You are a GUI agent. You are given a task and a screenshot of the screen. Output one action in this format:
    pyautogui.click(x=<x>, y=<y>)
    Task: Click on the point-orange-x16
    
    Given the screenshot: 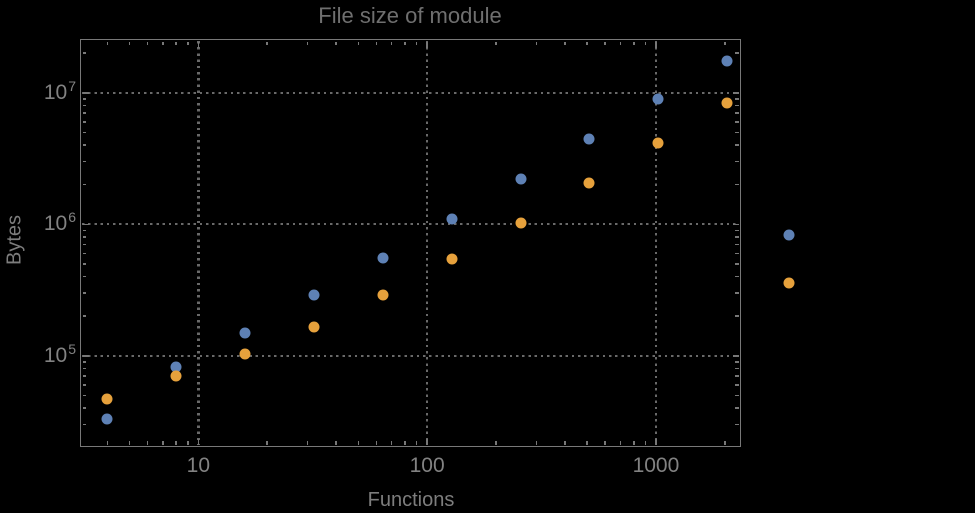 What is the action you would take?
    pyautogui.click(x=245, y=354)
    